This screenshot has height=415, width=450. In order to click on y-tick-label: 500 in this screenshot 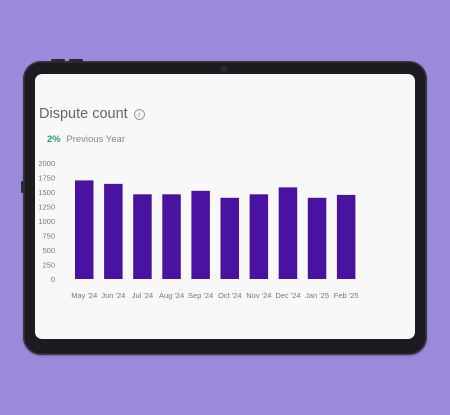, I will do `click(48, 250)`.